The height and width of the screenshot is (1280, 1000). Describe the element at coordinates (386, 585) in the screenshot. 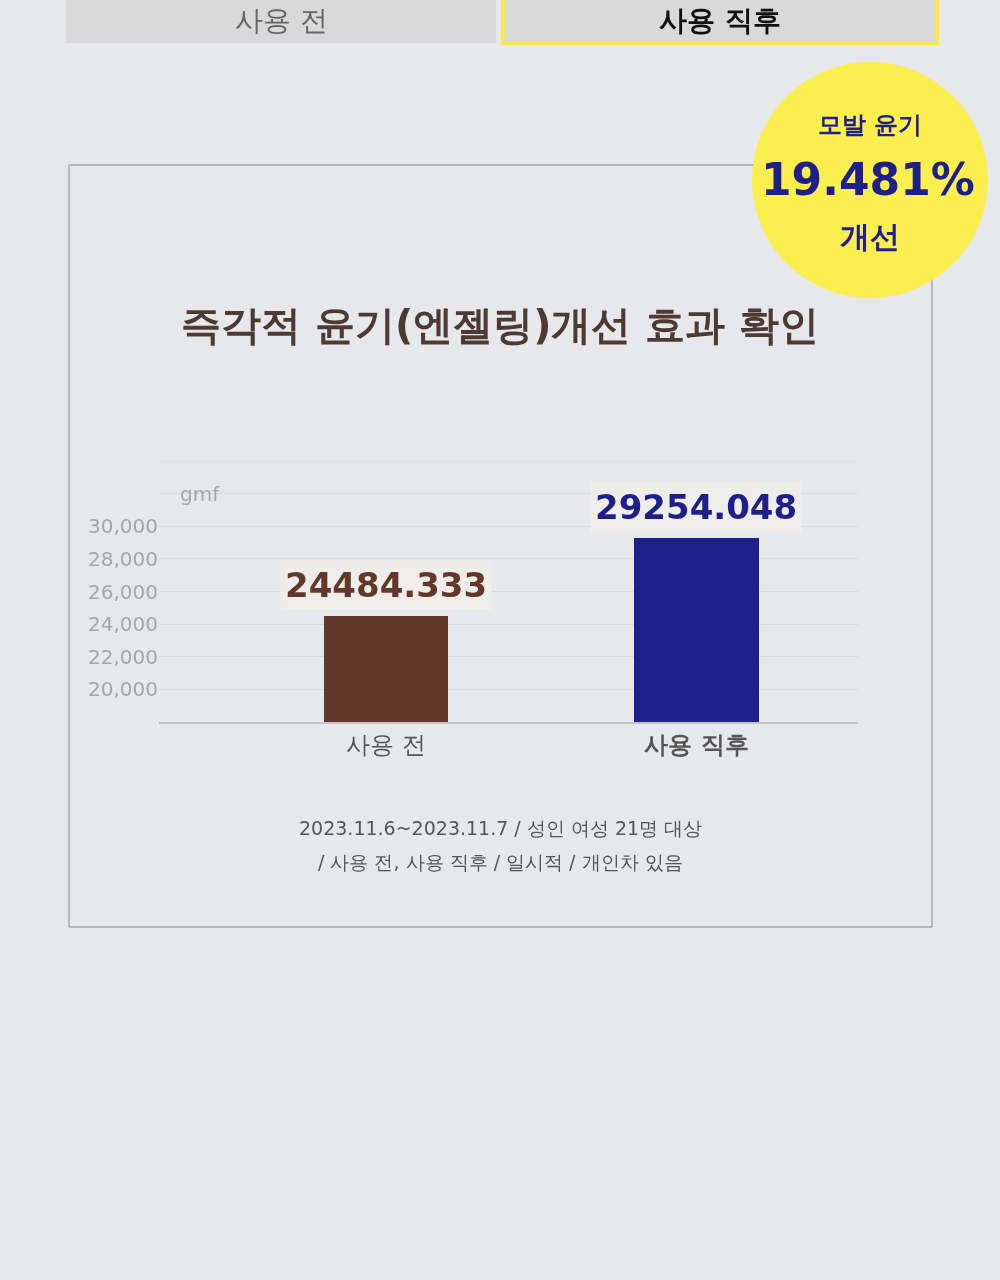

I see `data-label: 24484.333` at that location.